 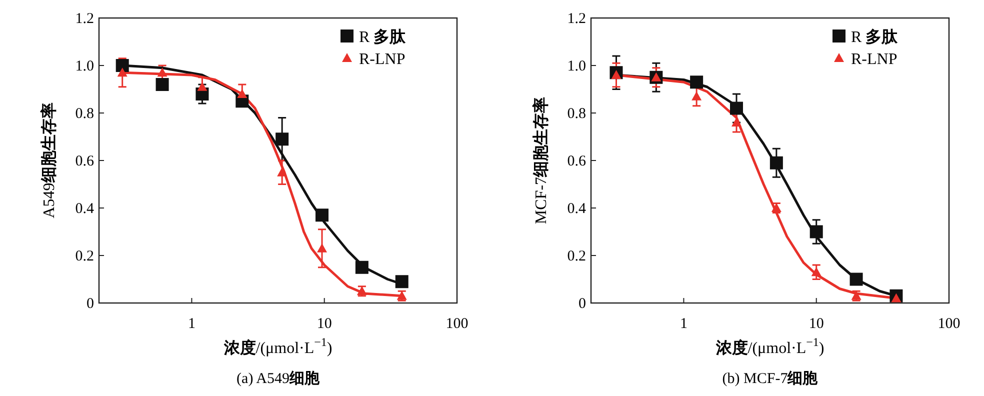 I want to click on y-axis-title: MCF-7细胞生存率, so click(x=540, y=160).